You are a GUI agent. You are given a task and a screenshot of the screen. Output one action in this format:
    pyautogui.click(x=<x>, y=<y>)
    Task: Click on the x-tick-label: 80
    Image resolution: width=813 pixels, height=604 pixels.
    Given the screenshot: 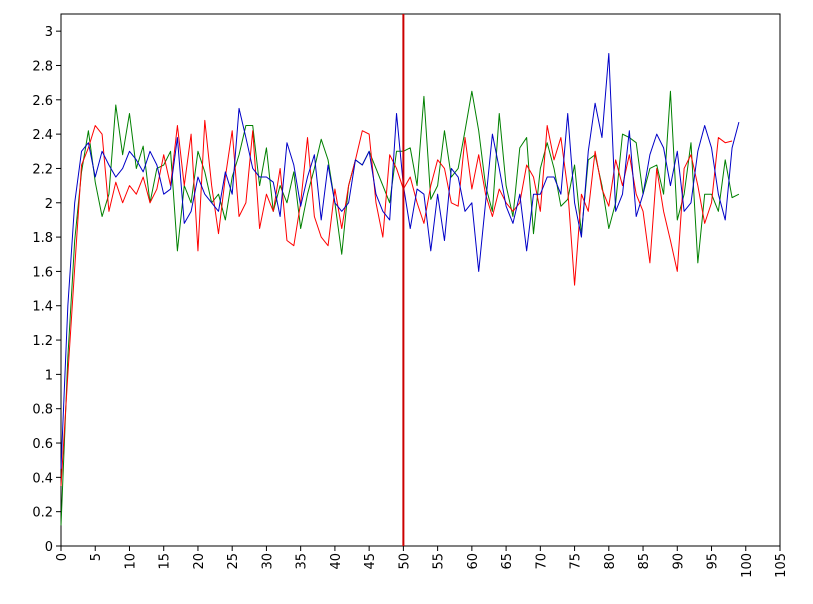 What is the action you would take?
    pyautogui.click(x=610, y=561)
    